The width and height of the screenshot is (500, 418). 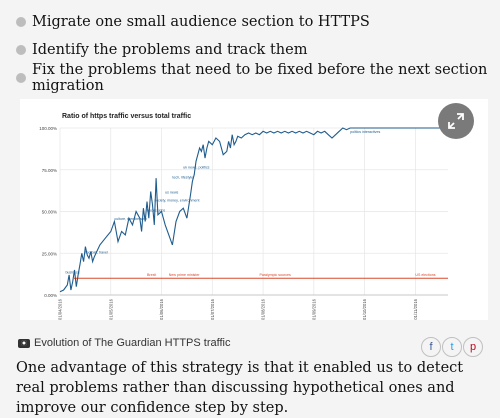 What do you see at coordinates (182, 177) in the screenshot?
I see `annotation-label: tech, lifestyle` at bounding box center [182, 177].